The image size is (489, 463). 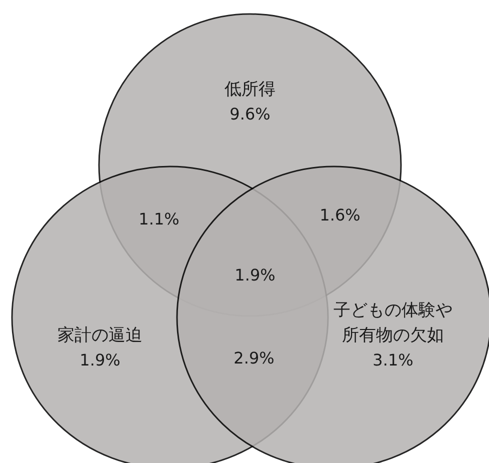 I want to click on text: 1.1%, so click(x=159, y=218).